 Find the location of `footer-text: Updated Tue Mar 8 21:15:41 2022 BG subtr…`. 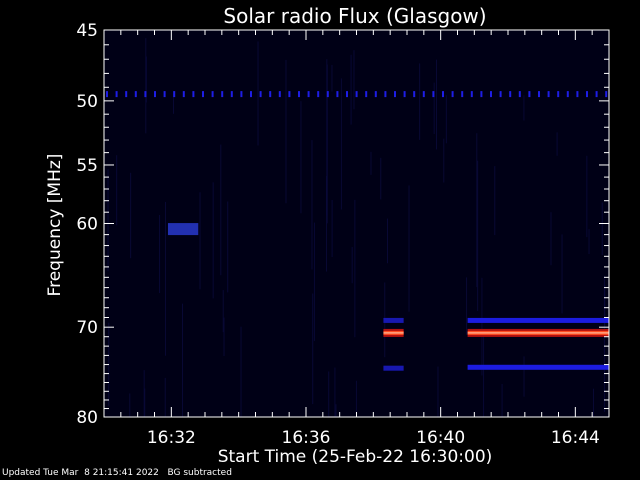

footer-text: Updated Tue Mar 8 21:15:41 2022 BG subtr… is located at coordinates (117, 473).